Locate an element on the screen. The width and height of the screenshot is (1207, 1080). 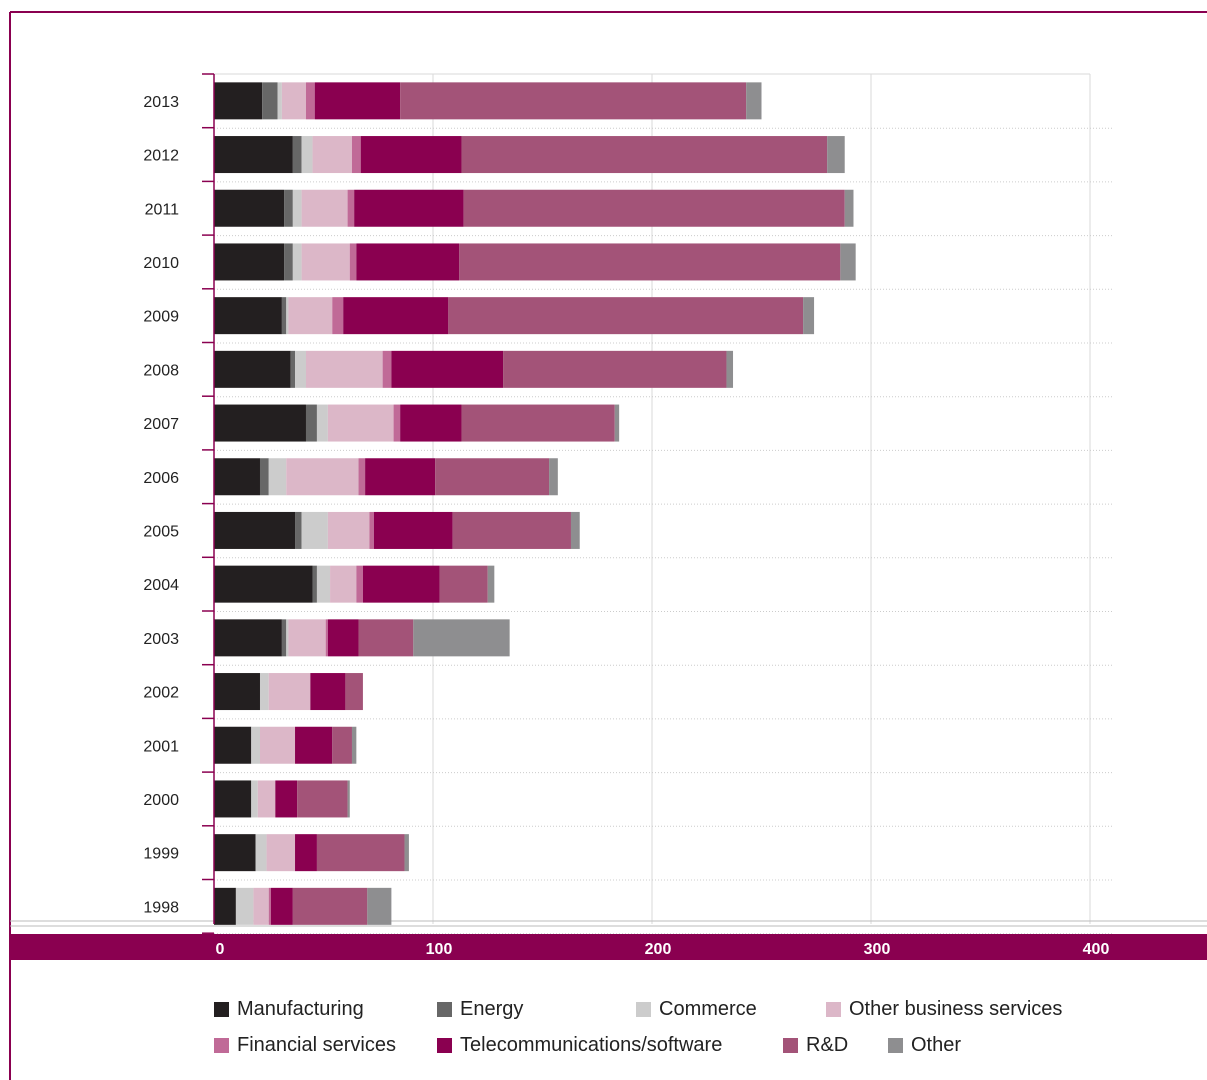
y-tick-label: 2006 is located at coordinates (161, 478).